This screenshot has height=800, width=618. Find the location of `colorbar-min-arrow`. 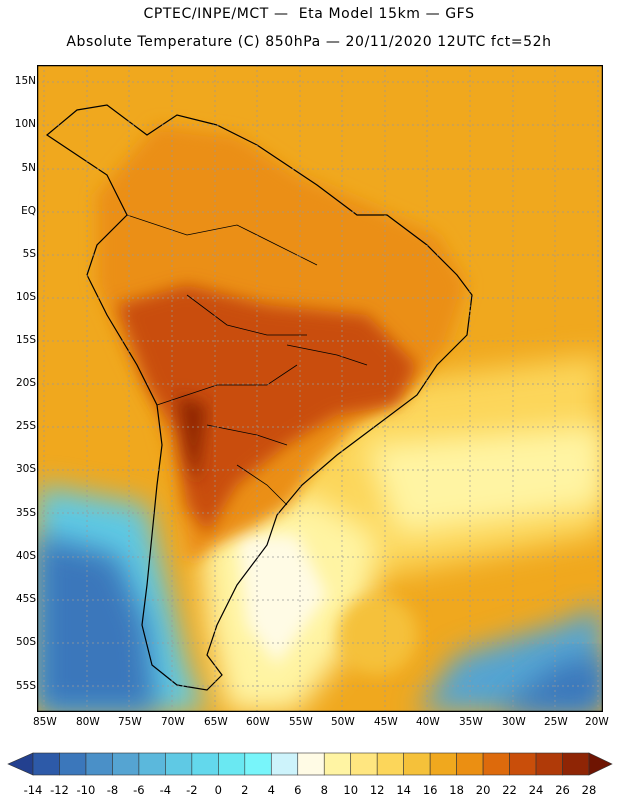

colorbar-min-arrow is located at coordinates (20, 764).